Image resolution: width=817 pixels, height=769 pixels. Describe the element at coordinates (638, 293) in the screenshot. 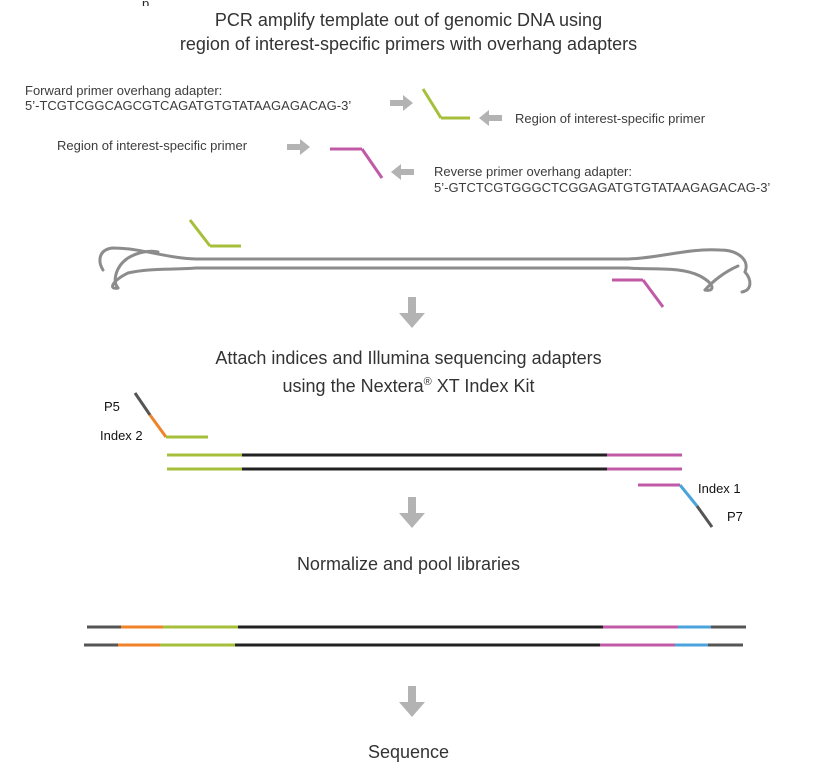

I see `bound-reverse-primer` at that location.